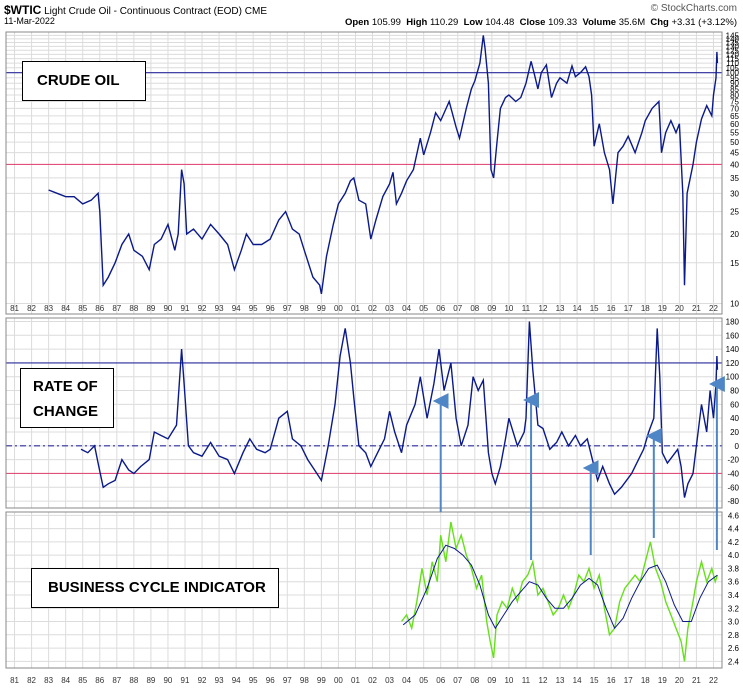  What do you see at coordinates (734, 193) in the screenshot?
I see `y-tick-label: 30` at bounding box center [734, 193].